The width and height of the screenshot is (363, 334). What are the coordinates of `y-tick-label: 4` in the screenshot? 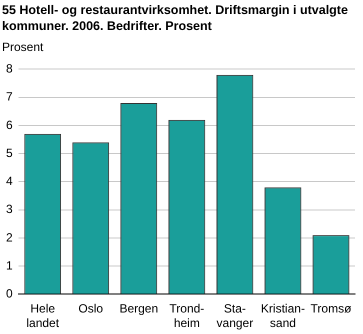 It's located at (9, 181).